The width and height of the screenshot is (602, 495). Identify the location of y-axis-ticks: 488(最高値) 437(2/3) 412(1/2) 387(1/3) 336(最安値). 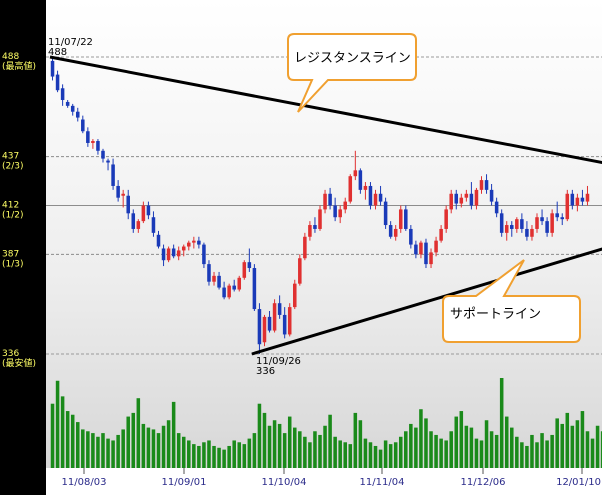
(19, 210).